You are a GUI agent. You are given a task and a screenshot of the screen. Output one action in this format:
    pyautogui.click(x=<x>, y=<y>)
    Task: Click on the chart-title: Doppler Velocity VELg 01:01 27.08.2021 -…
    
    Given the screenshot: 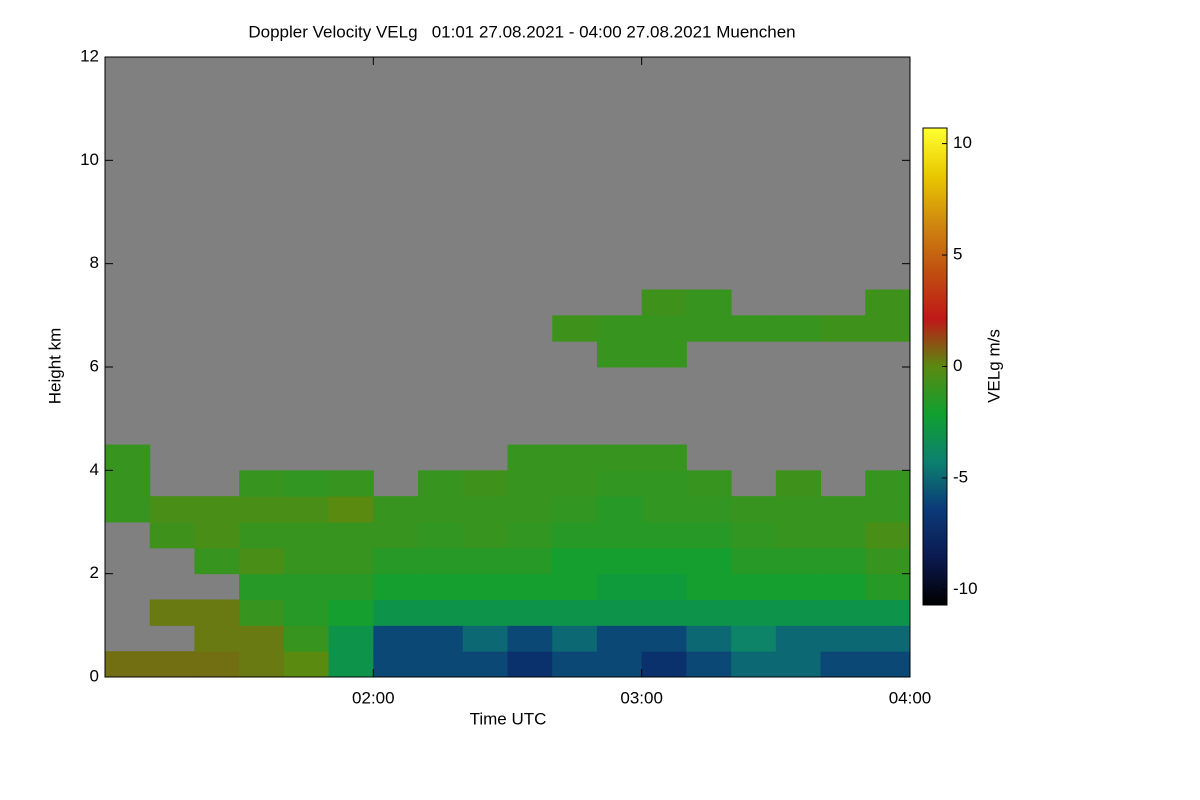 What is the action you would take?
    pyautogui.click(x=521, y=31)
    